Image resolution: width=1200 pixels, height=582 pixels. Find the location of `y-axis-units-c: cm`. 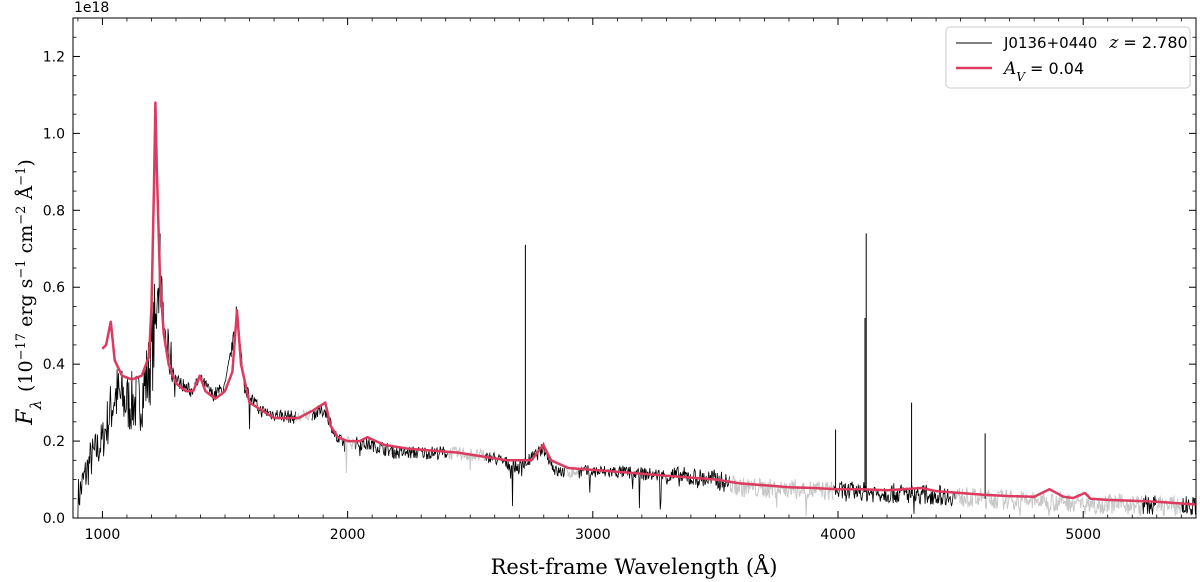

y-axis-units-c: cm is located at coordinates (26, 242).